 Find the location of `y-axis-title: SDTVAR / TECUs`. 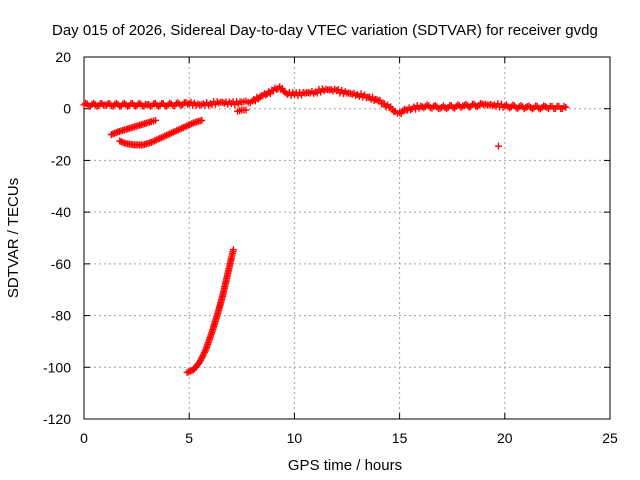

y-axis-title: SDTVAR / TECUs is located at coordinates (13, 238).